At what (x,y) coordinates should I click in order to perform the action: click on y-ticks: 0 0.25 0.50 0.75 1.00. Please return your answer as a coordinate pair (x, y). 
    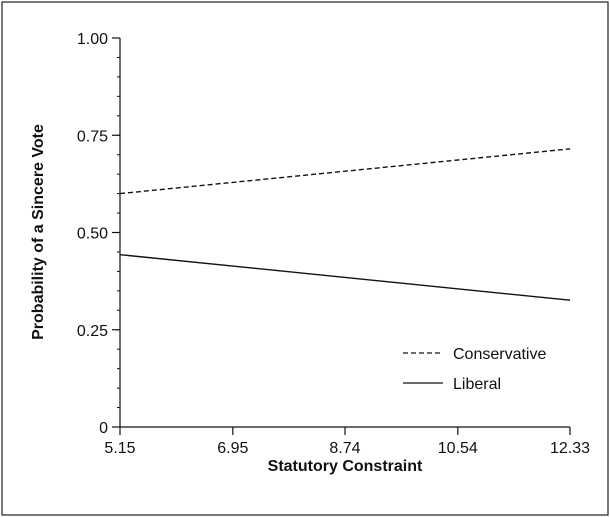
    Looking at the image, I should click on (98, 234).